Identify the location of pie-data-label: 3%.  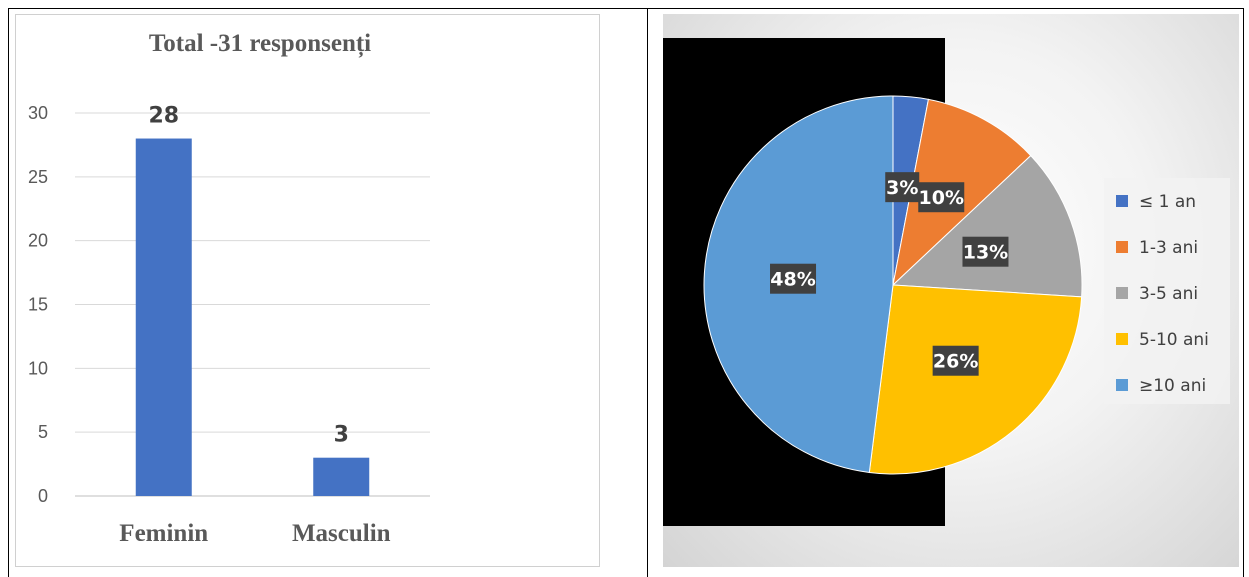
(902, 188).